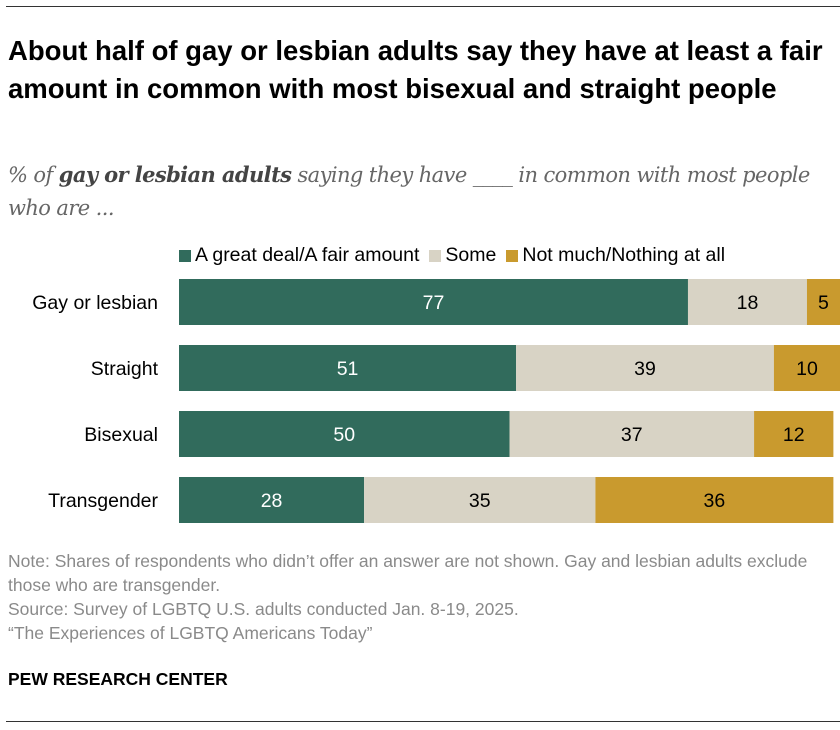 This screenshot has height=730, width=840. I want to click on data-label: 50, so click(344, 435).